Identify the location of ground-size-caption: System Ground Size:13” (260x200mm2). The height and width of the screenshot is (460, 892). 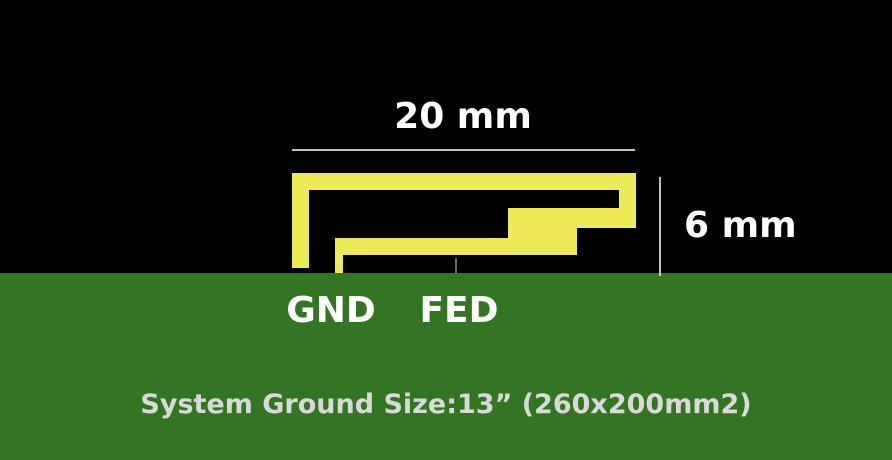
(445, 404).